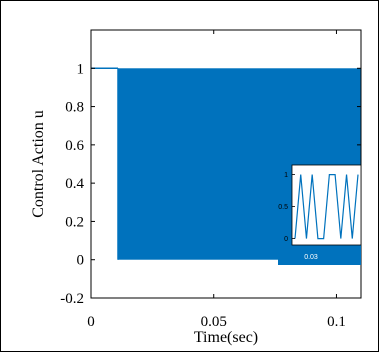  I want to click on inset-series, so click(326, 207).